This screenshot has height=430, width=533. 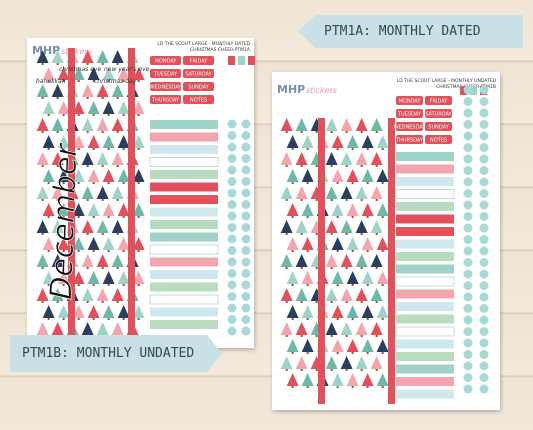 What do you see at coordinates (51, 81) in the screenshot?
I see `holiday-label: hanukkah` at bounding box center [51, 81].